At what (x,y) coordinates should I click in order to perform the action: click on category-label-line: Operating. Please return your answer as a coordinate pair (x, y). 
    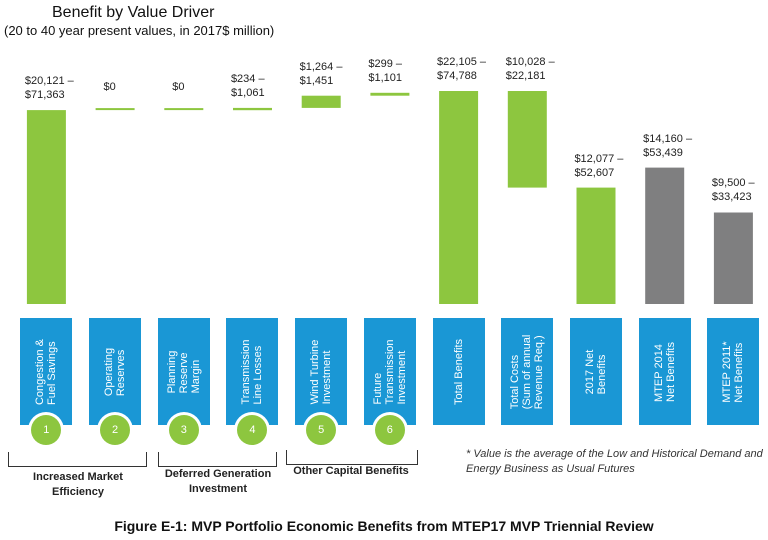
    Looking at the image, I should click on (109, 371).